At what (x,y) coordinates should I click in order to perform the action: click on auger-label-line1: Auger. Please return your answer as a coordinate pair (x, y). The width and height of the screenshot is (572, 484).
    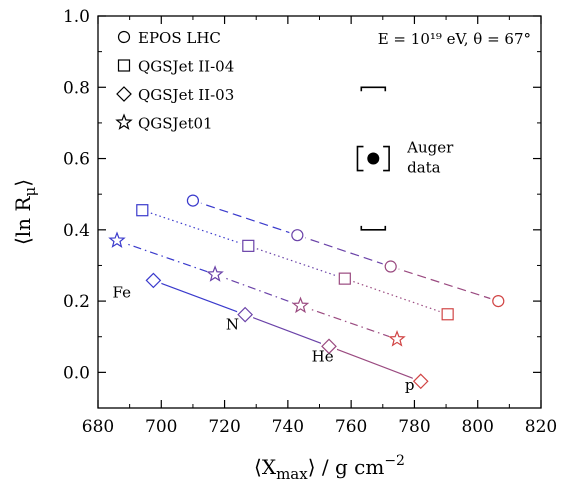
    Looking at the image, I should click on (430, 148).